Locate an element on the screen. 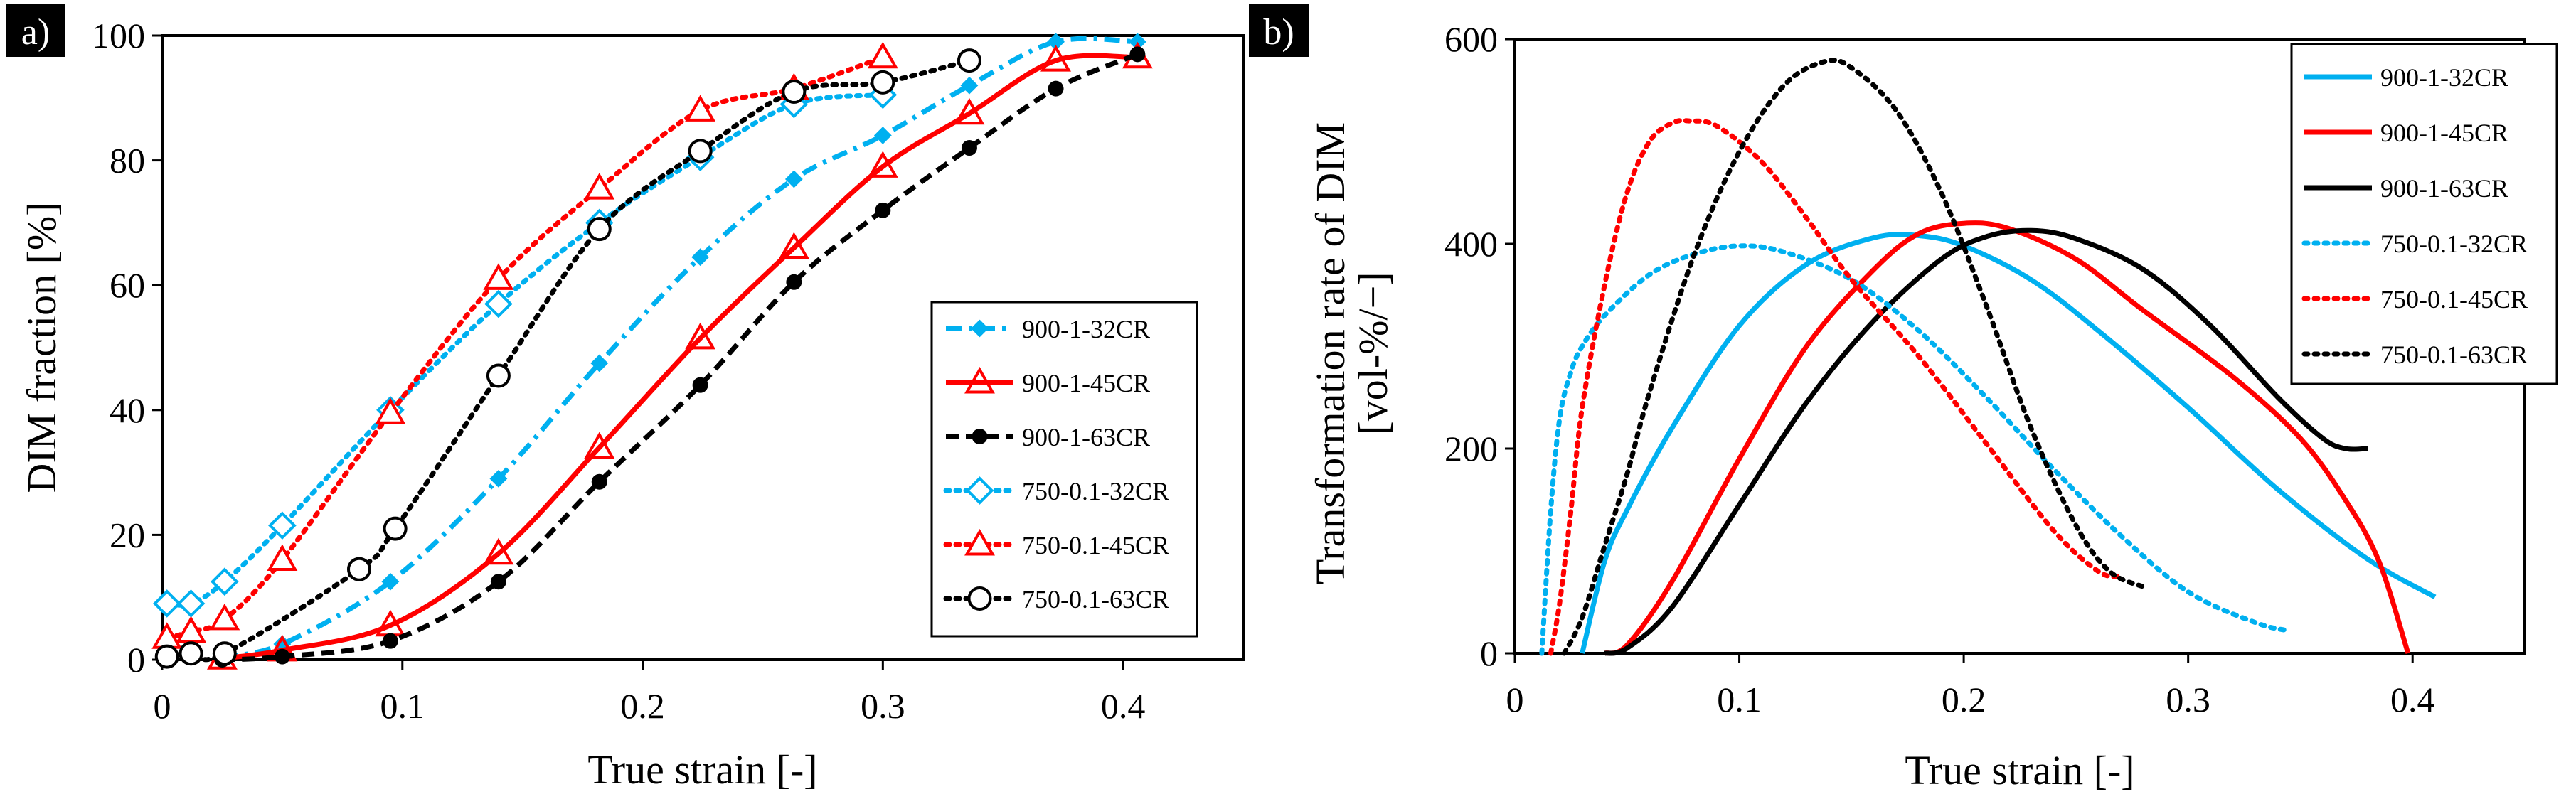 The height and width of the screenshot is (804, 2576). panel-a-x-tick-label: 0.3 is located at coordinates (883, 706).